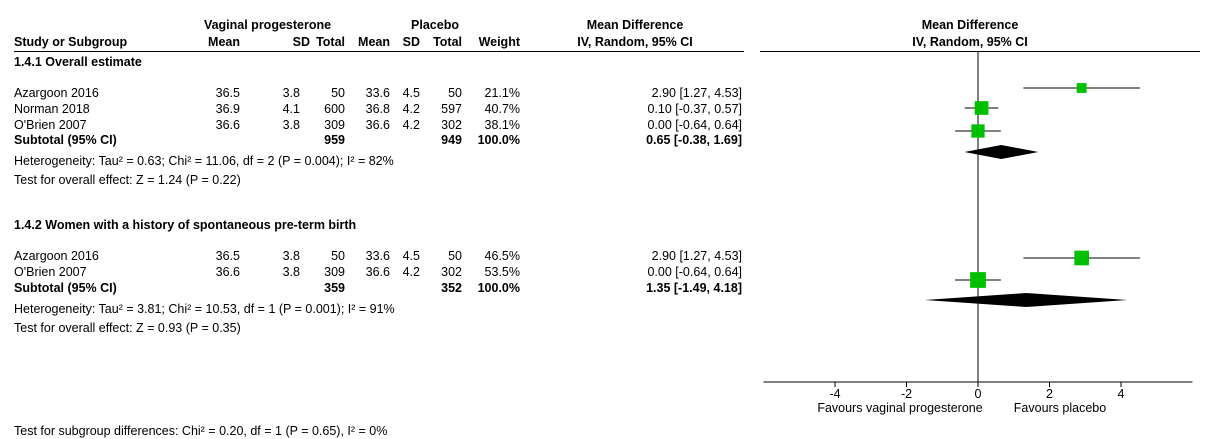 Image resolution: width=1210 pixels, height=439 pixels. Describe the element at coordinates (52, 109) in the screenshot. I see `study-name: Norman 2018` at that location.